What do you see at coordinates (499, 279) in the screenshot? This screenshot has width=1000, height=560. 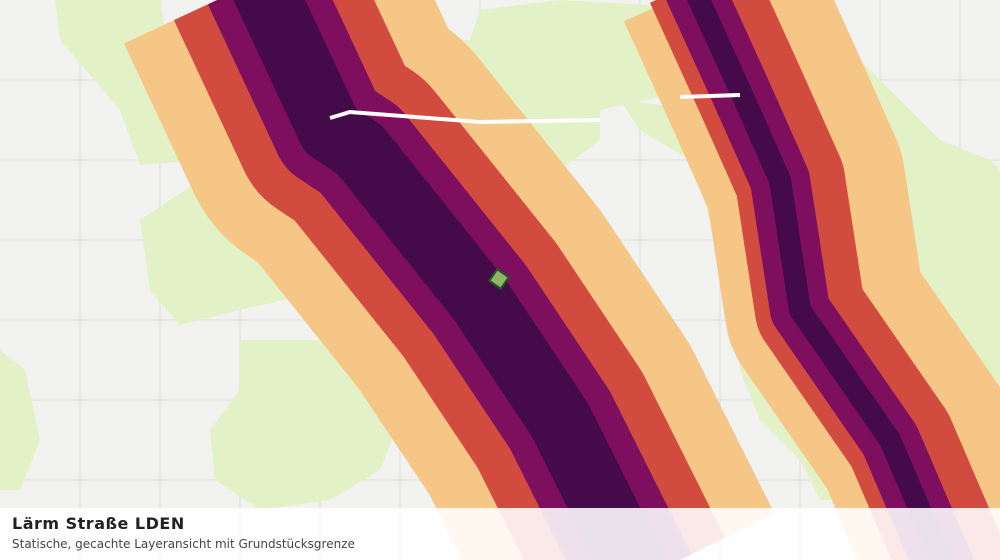 I see `parcel-boundary` at bounding box center [499, 279].